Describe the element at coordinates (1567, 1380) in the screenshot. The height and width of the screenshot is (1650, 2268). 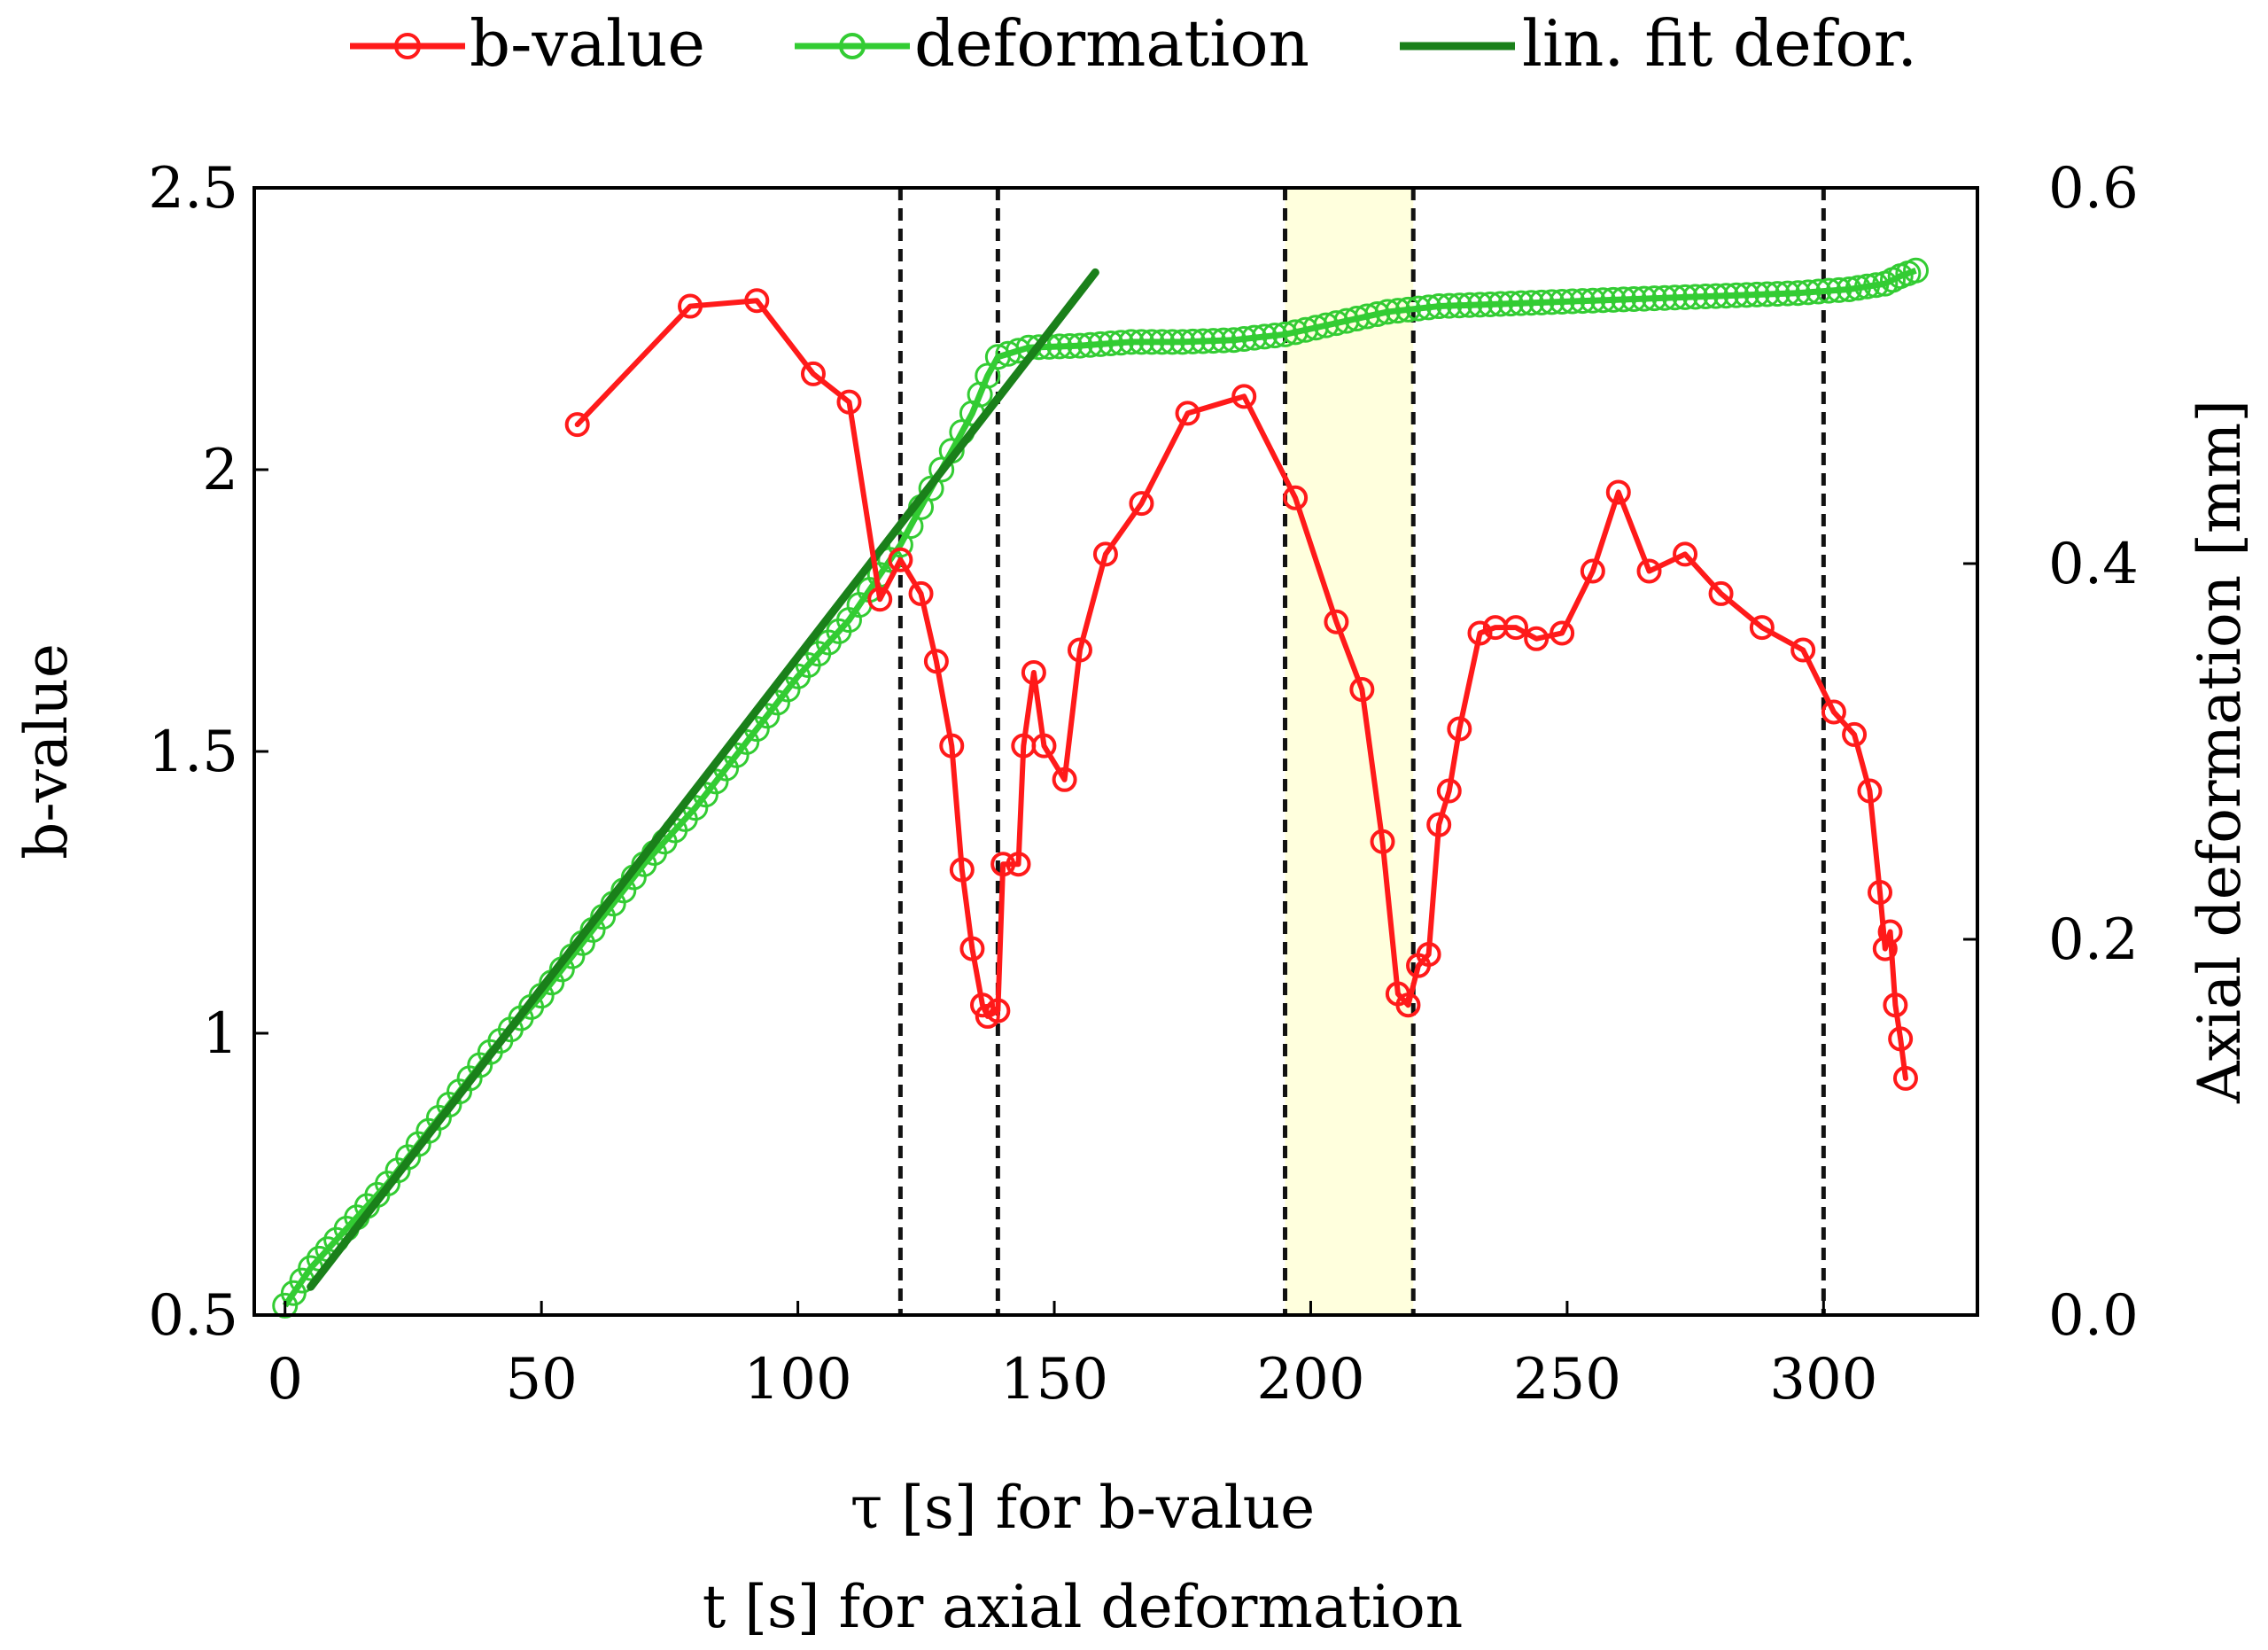
I see `x-tick-label: 250` at that location.